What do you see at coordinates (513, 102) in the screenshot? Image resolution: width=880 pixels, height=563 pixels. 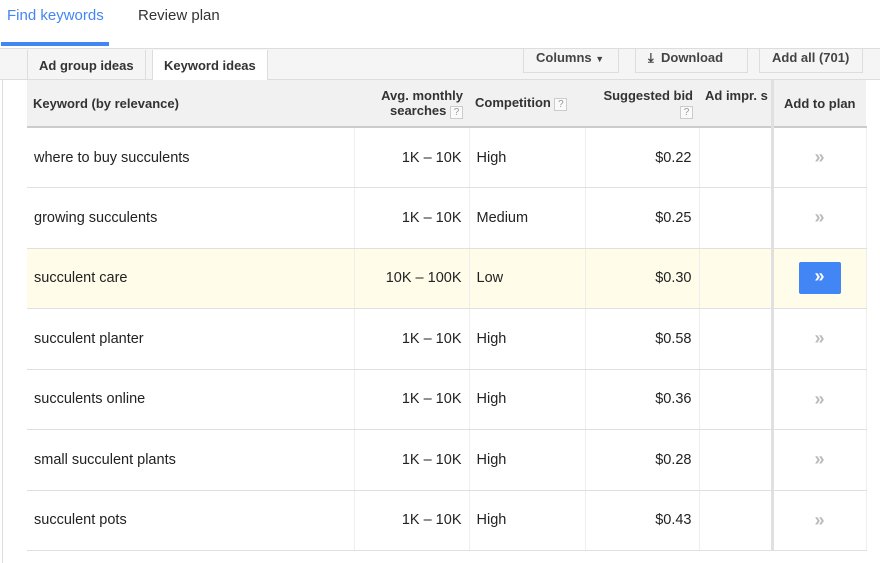 I see `header-competition-label: Competition` at bounding box center [513, 102].